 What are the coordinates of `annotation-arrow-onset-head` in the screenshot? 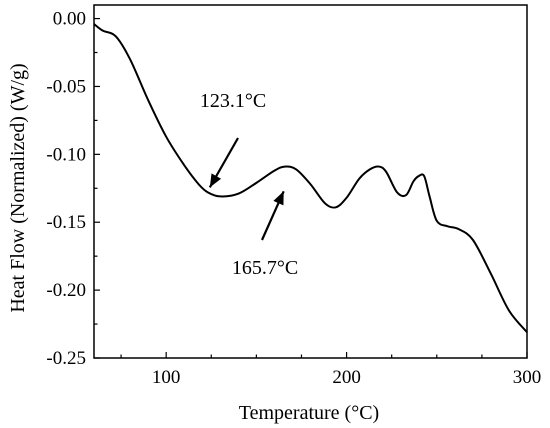 It's located at (215, 180).